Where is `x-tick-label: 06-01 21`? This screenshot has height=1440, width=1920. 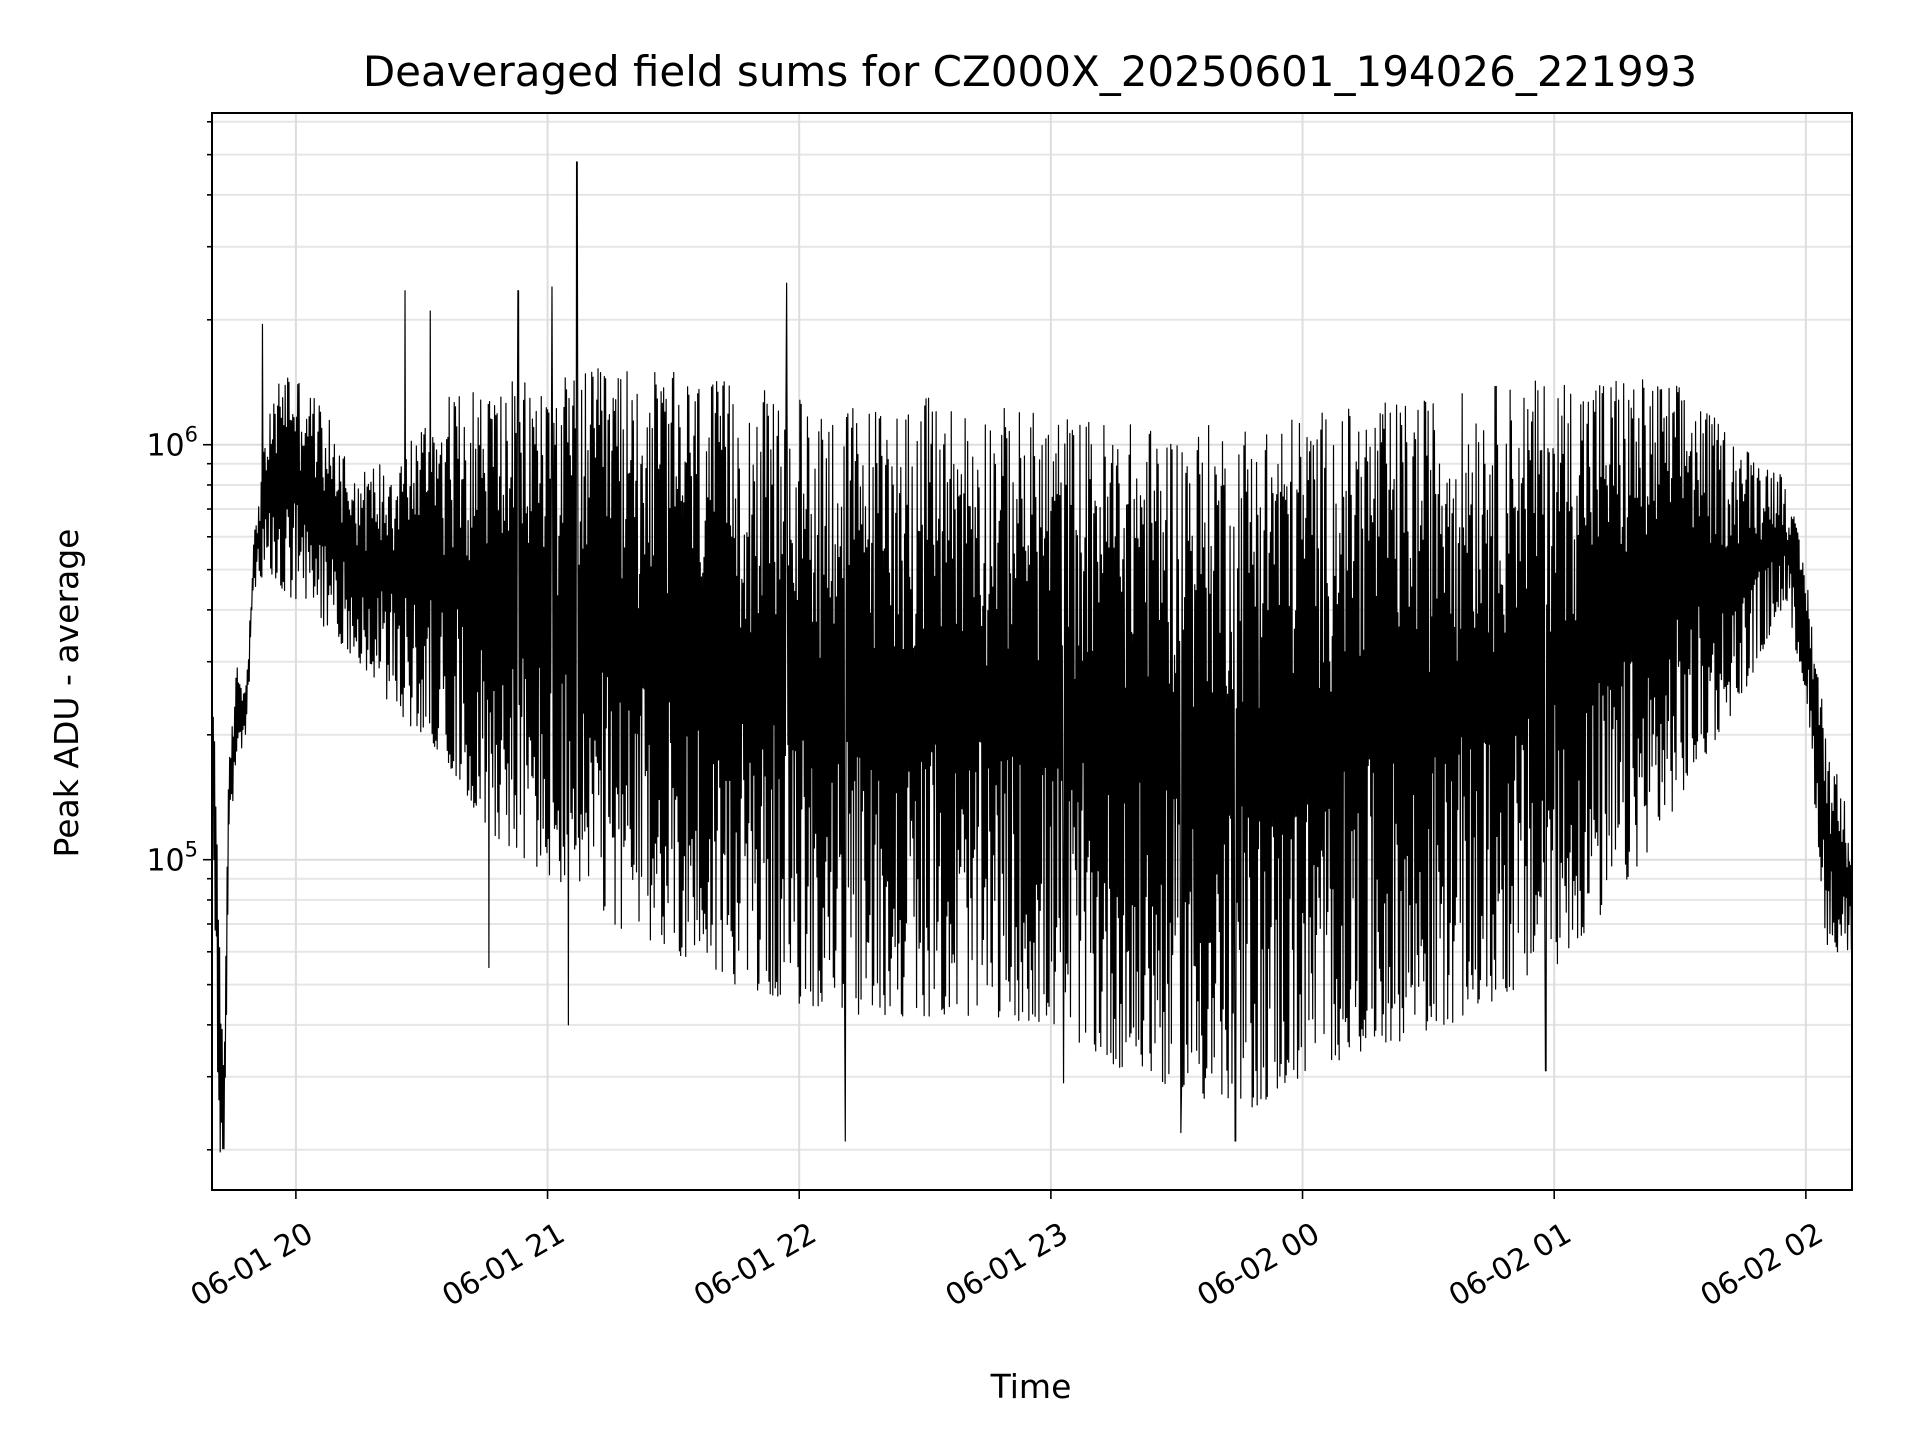
x-tick-label: 06-01 21 is located at coordinates (503, 1265).